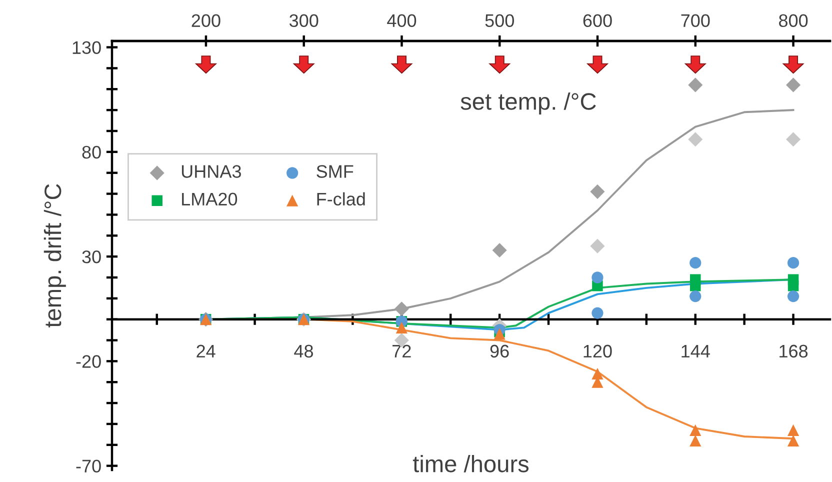 This screenshot has height=482, width=832. I want to click on x2-tick-label: 300, so click(303, 21).